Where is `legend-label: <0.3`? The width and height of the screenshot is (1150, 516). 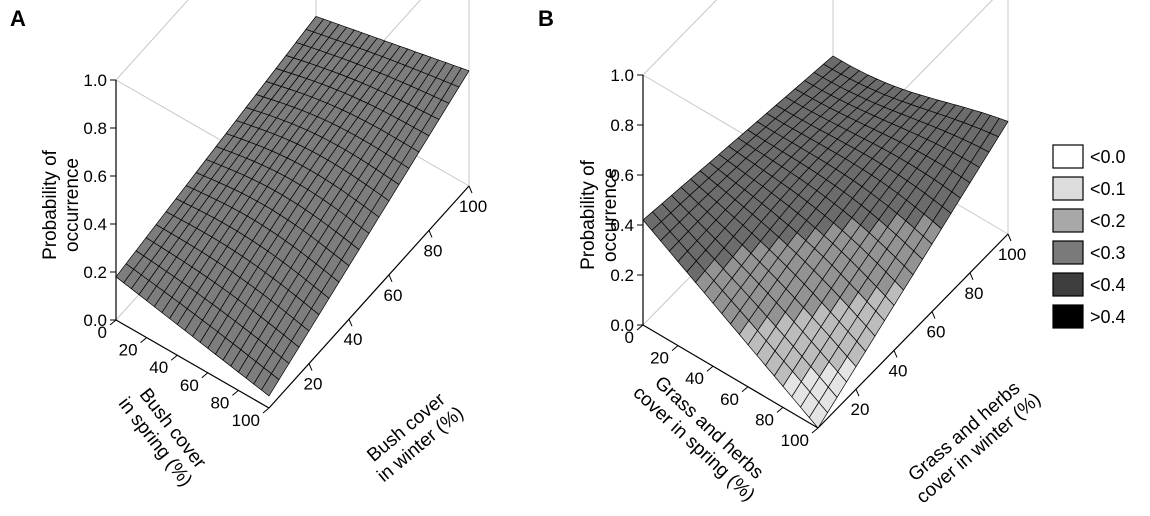 legend-label: <0.3 is located at coordinates (1108, 253).